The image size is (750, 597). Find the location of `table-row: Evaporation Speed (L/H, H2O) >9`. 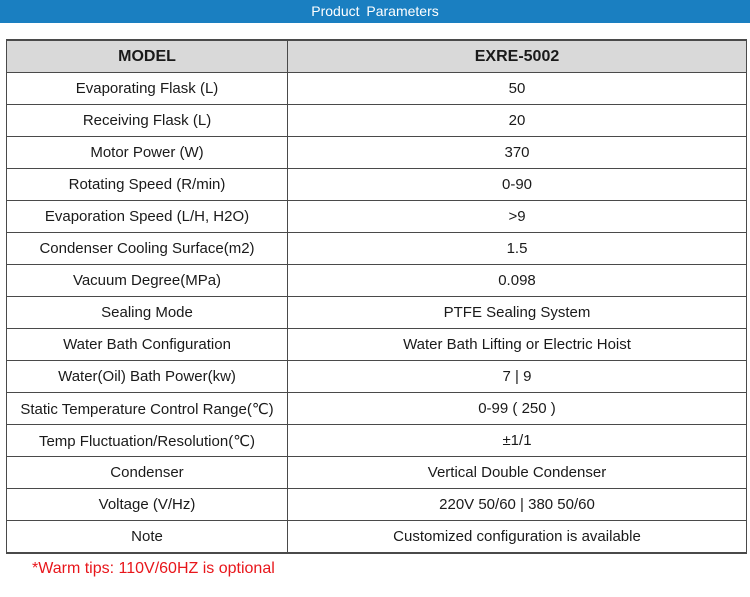

table-row: Evaporation Speed (L/H, H2O) >9 is located at coordinates (376, 216).